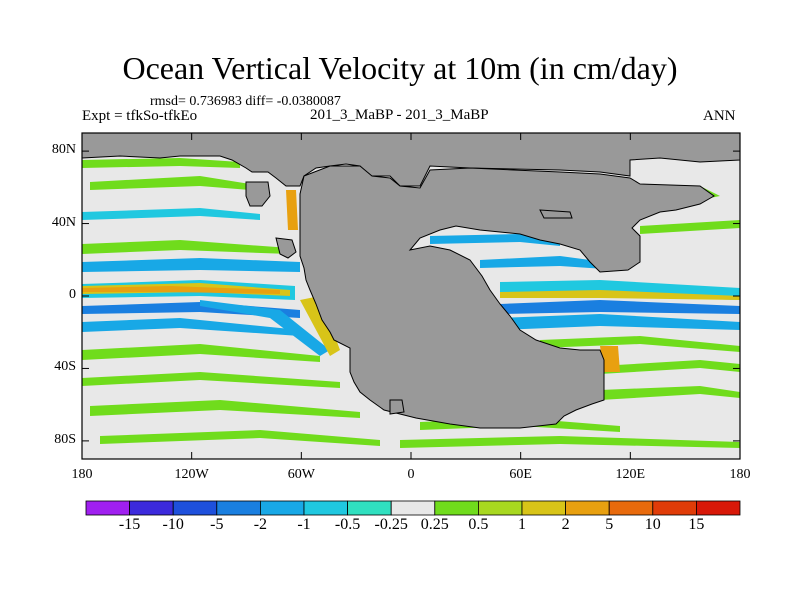  I want to click on colorbar-label: 0.5, so click(478, 524).